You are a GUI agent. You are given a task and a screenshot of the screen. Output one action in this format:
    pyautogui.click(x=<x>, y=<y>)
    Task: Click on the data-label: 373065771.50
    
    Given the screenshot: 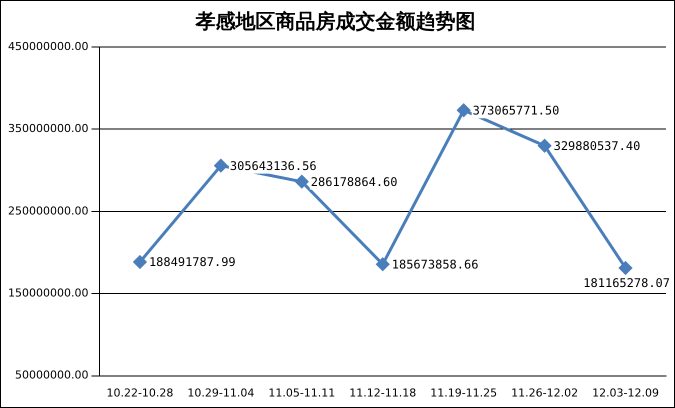 What is the action you would take?
    pyautogui.click(x=516, y=110)
    